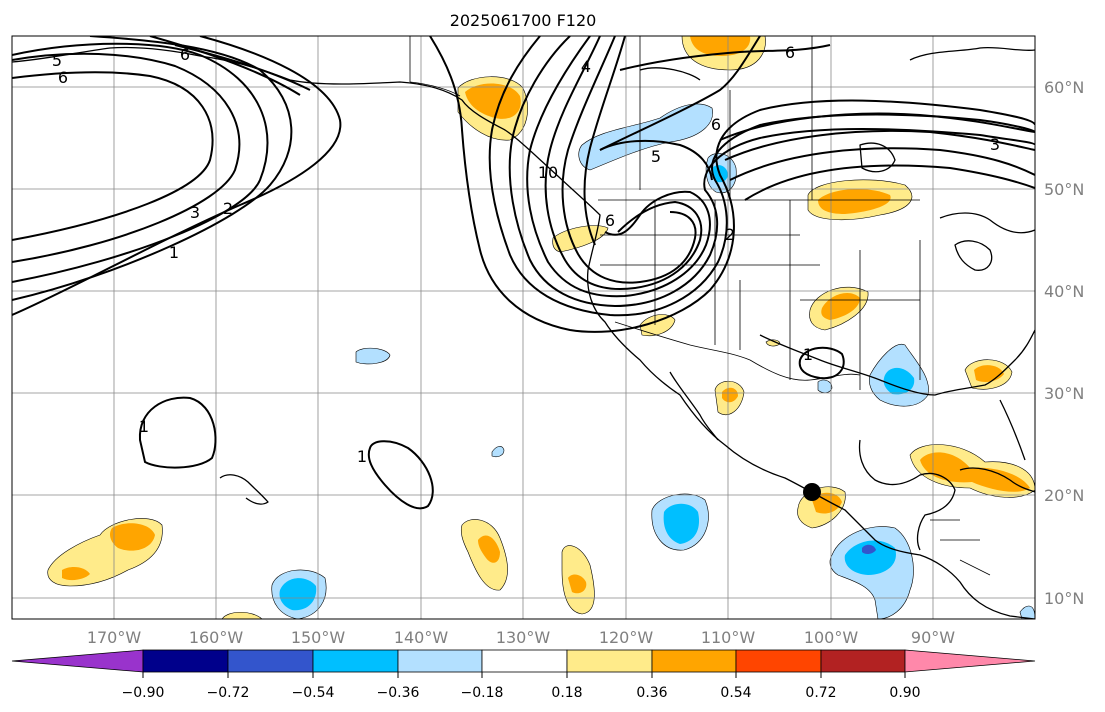 This screenshot has width=1105, height=712. I want to click on colorbar-tick-label: −0.72, so click(228, 693).